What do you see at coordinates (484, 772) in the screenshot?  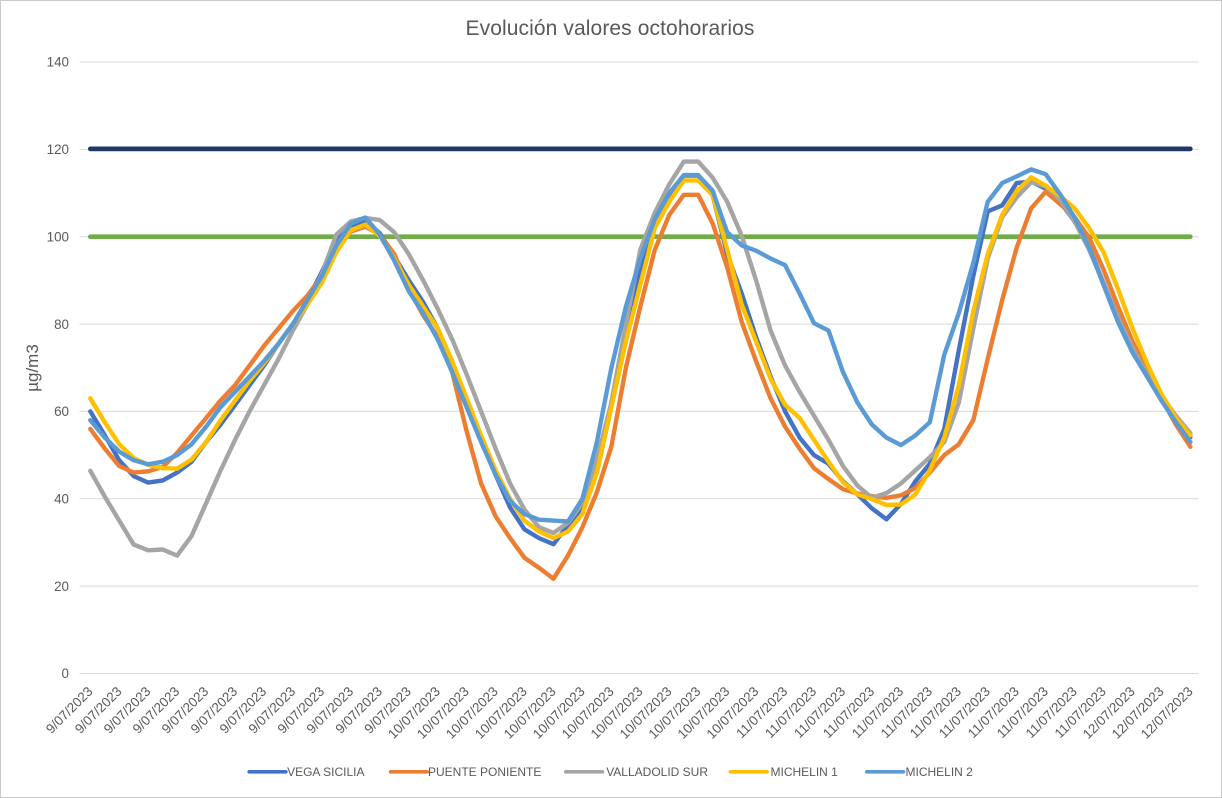 I see `svg-text: PUENTE PONIENTE` at bounding box center [484, 772].